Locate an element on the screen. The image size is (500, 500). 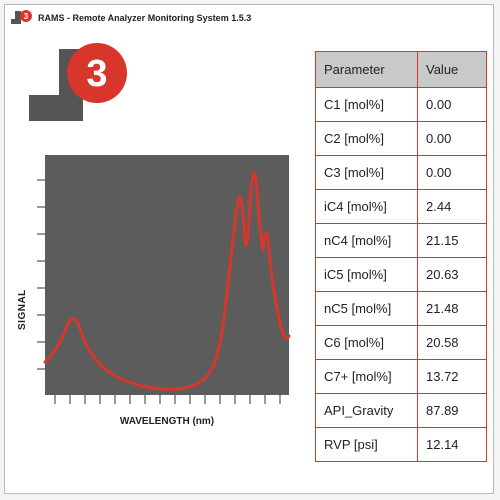
param-cell: C7+ [mol%] is located at coordinates (366, 376).